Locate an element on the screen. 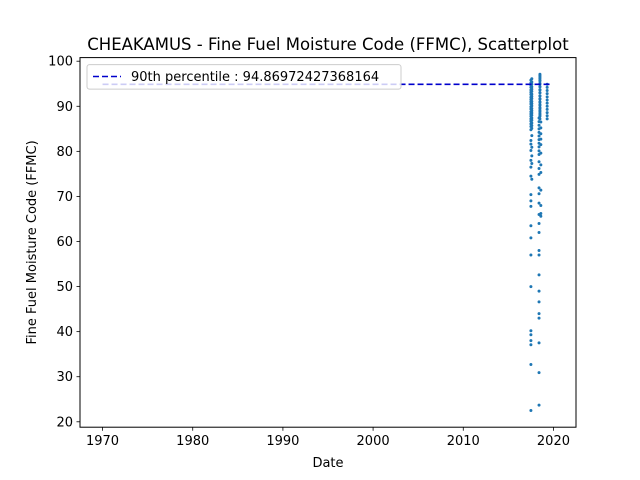 This screenshot has height=480, width=640. y-tick-label: 20 is located at coordinates (64, 422).